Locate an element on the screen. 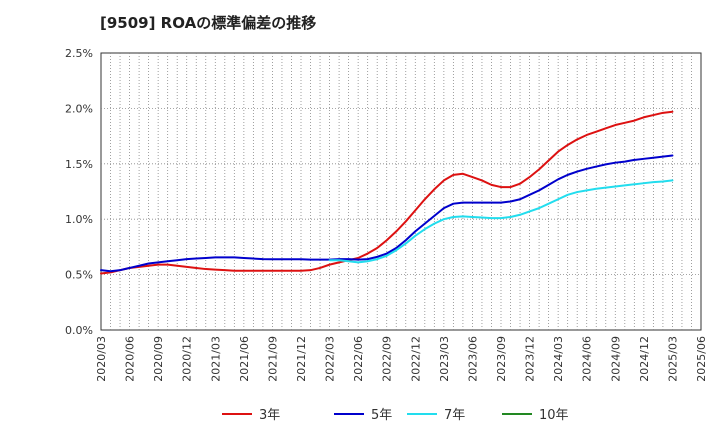 The width and height of the screenshot is (720, 440). x-tick-label: 2023/06 is located at coordinates (472, 359).